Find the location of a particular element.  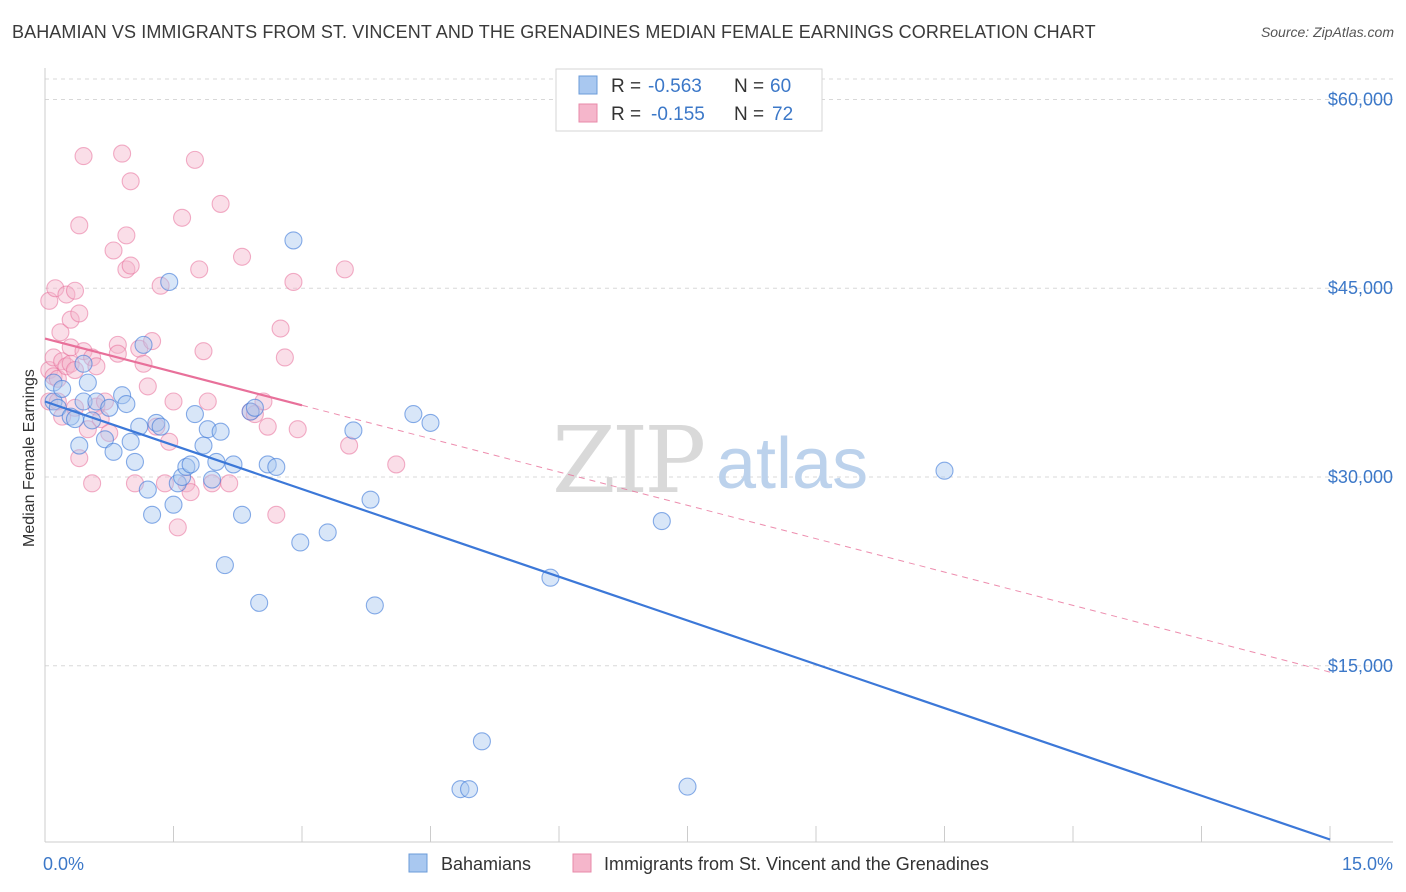

watermark: ZIP atlas is located at coordinates (710, 460).